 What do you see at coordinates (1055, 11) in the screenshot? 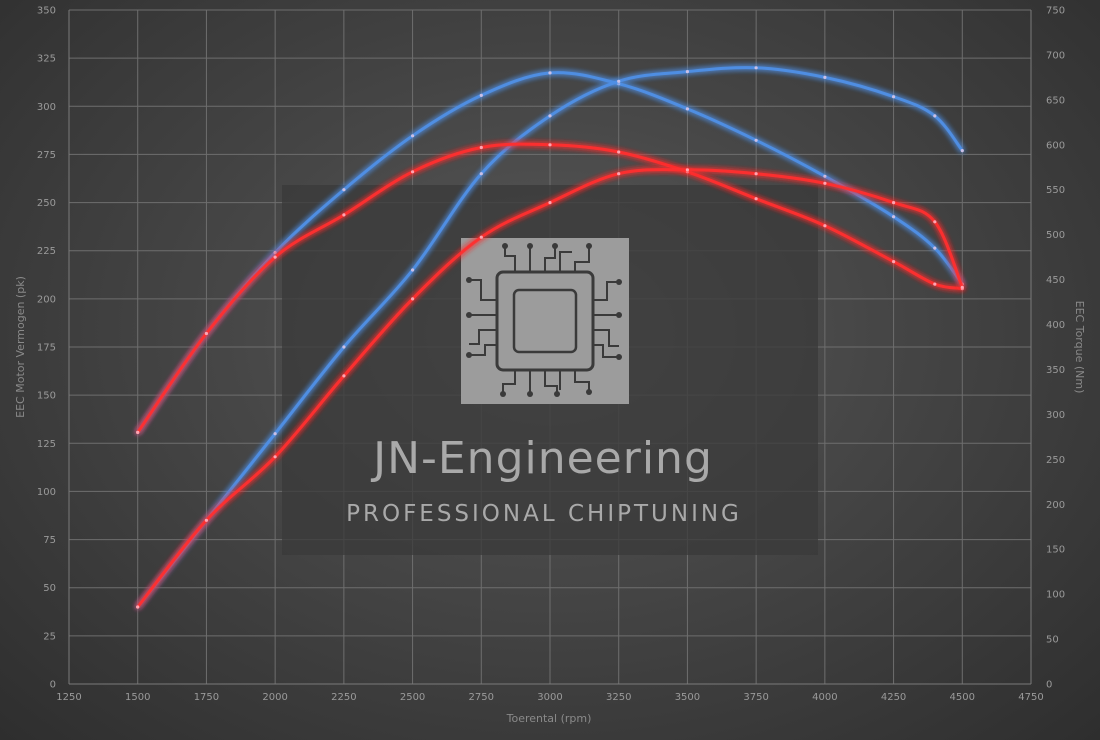
I see `y-right-tick-label: 750` at bounding box center [1055, 11].